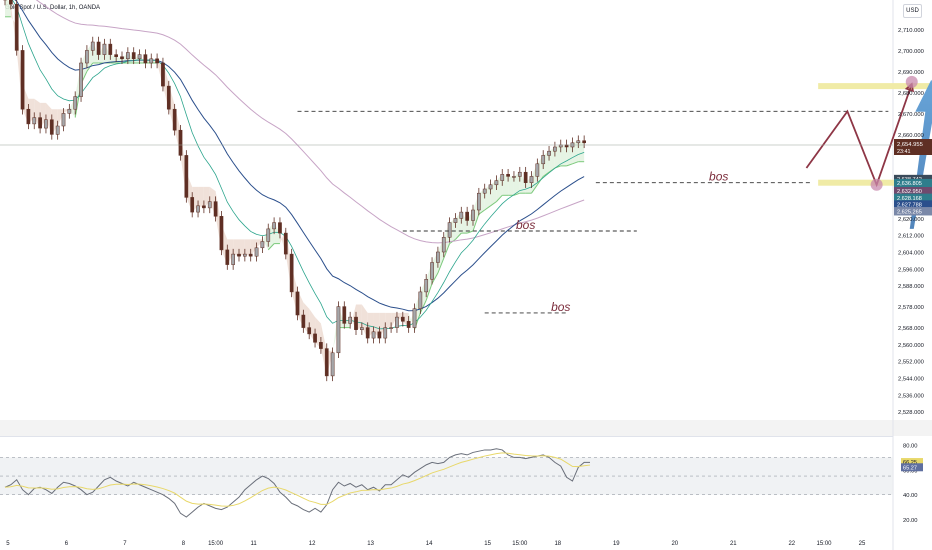 The image size is (932, 550). Describe the element at coordinates (911, 413) in the screenshot. I see `price-tick-label: 2,528.000` at that location.